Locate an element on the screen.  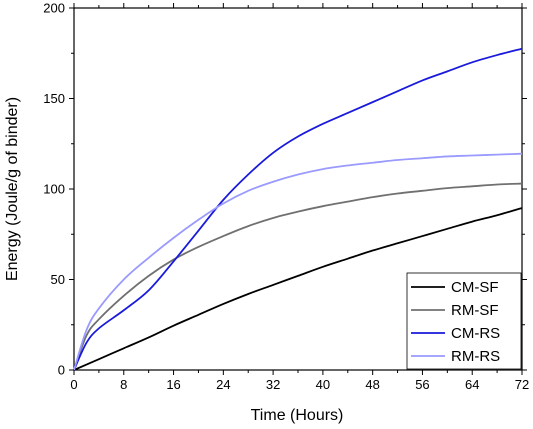
y-tick-label: 100 is located at coordinates (54, 189).